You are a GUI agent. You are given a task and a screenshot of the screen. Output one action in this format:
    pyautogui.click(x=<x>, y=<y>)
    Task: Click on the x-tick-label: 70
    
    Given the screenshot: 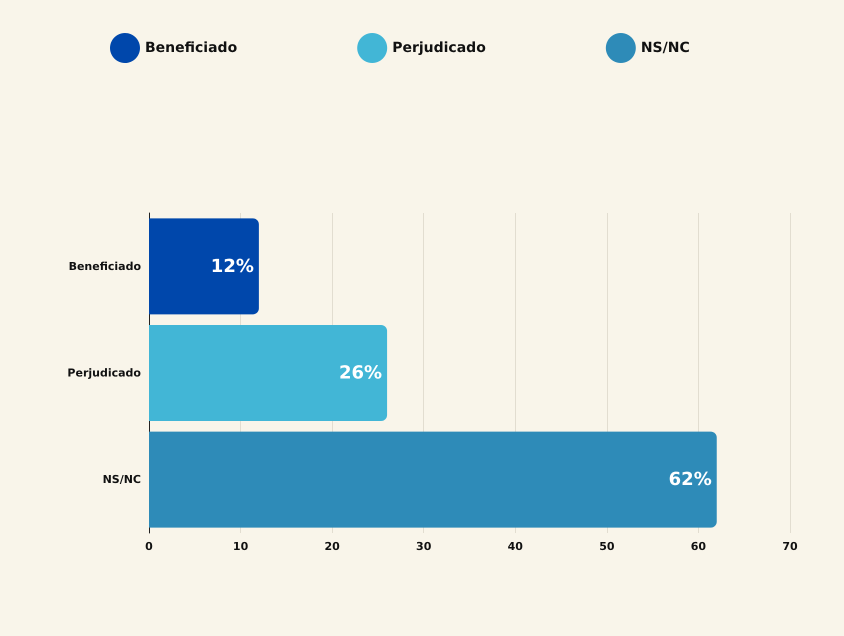 What is the action you would take?
    pyautogui.click(x=790, y=546)
    